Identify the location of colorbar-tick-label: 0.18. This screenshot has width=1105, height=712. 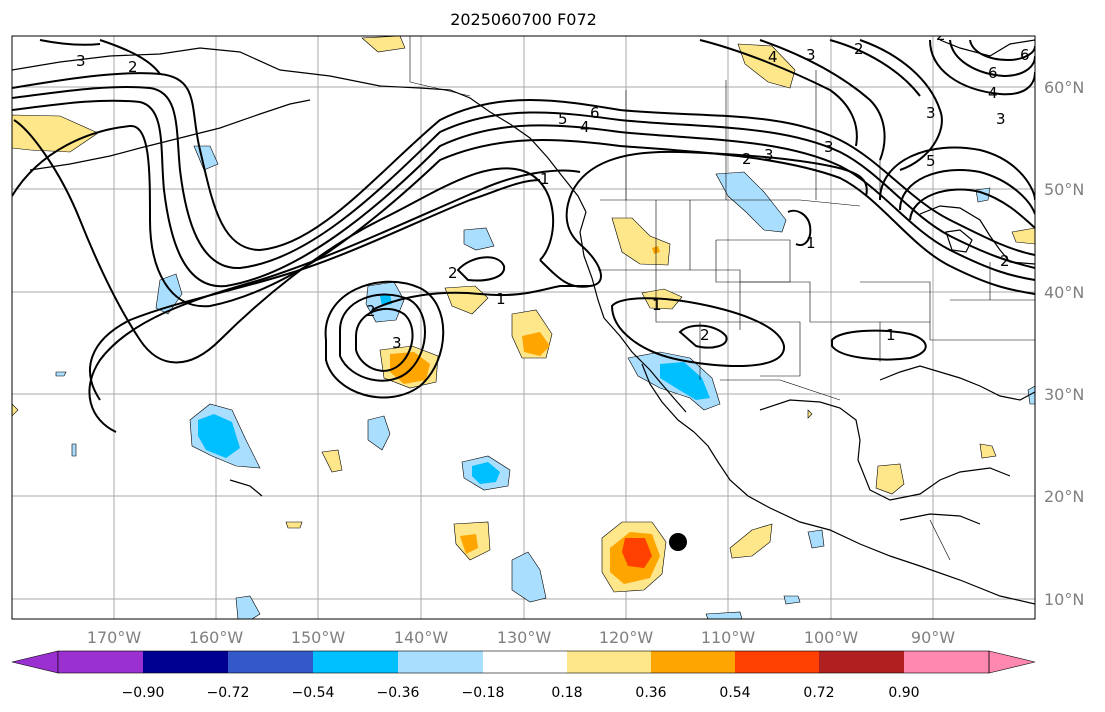
(566, 693).